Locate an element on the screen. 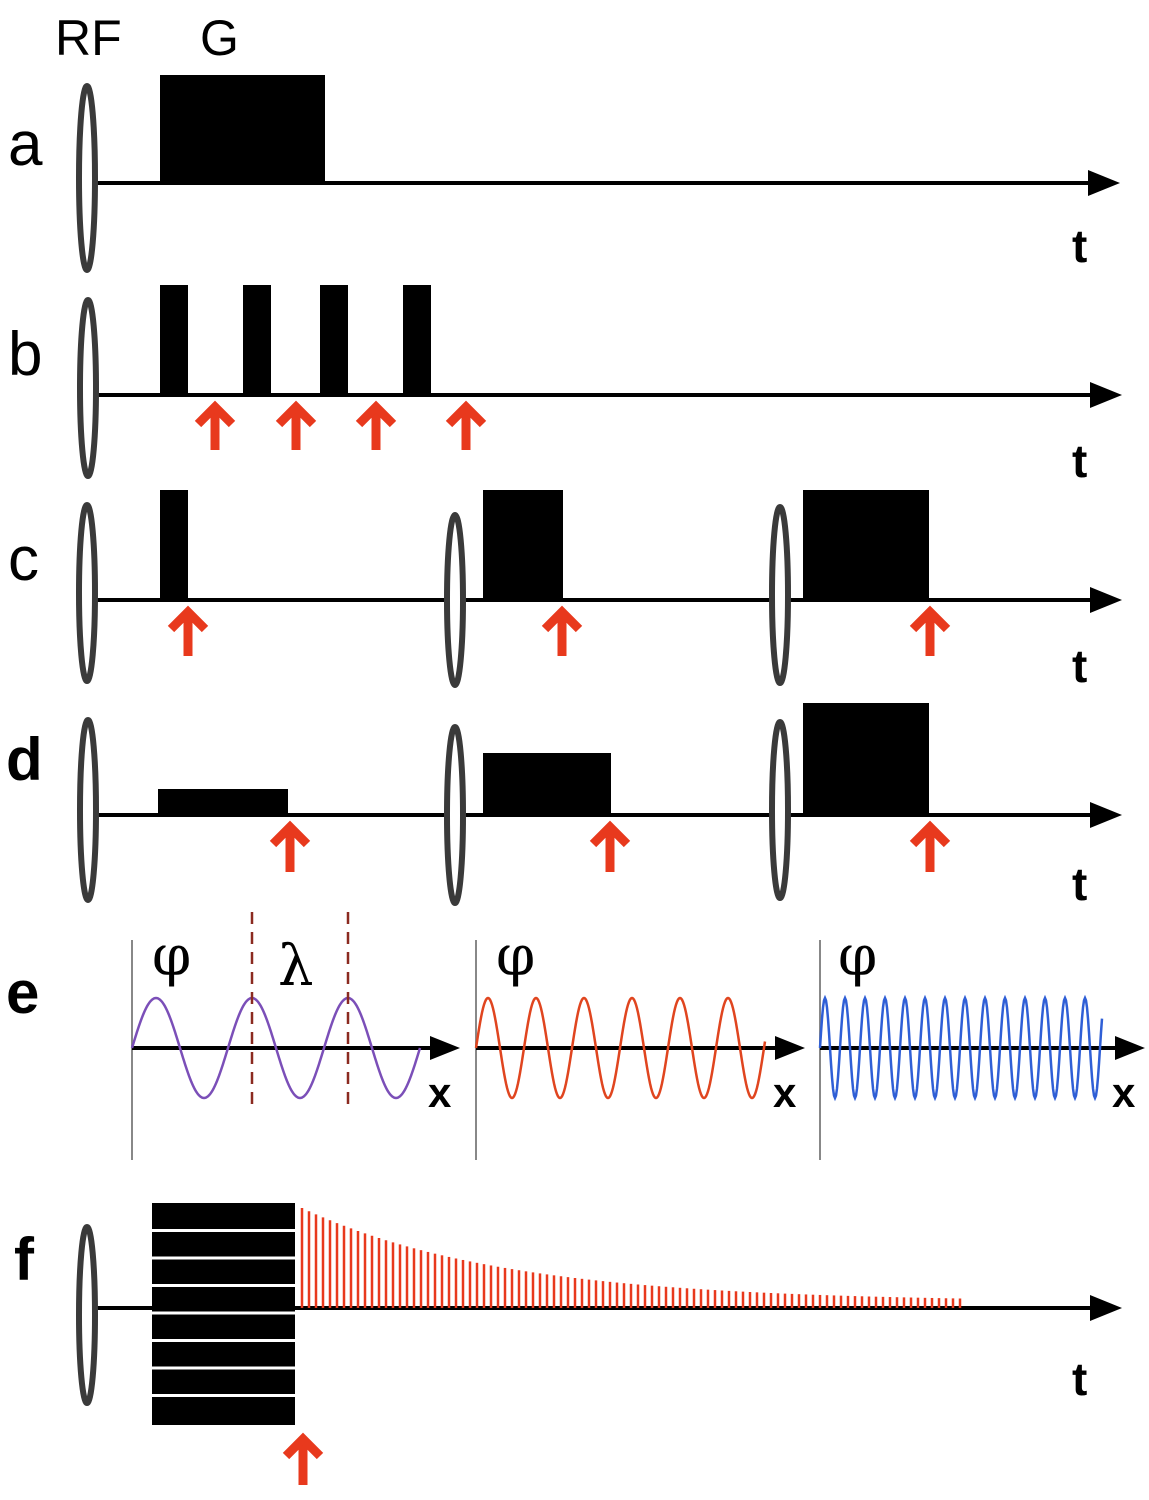 The height and width of the screenshot is (1500, 1149). time-label-c: t is located at coordinates (1079, 666).